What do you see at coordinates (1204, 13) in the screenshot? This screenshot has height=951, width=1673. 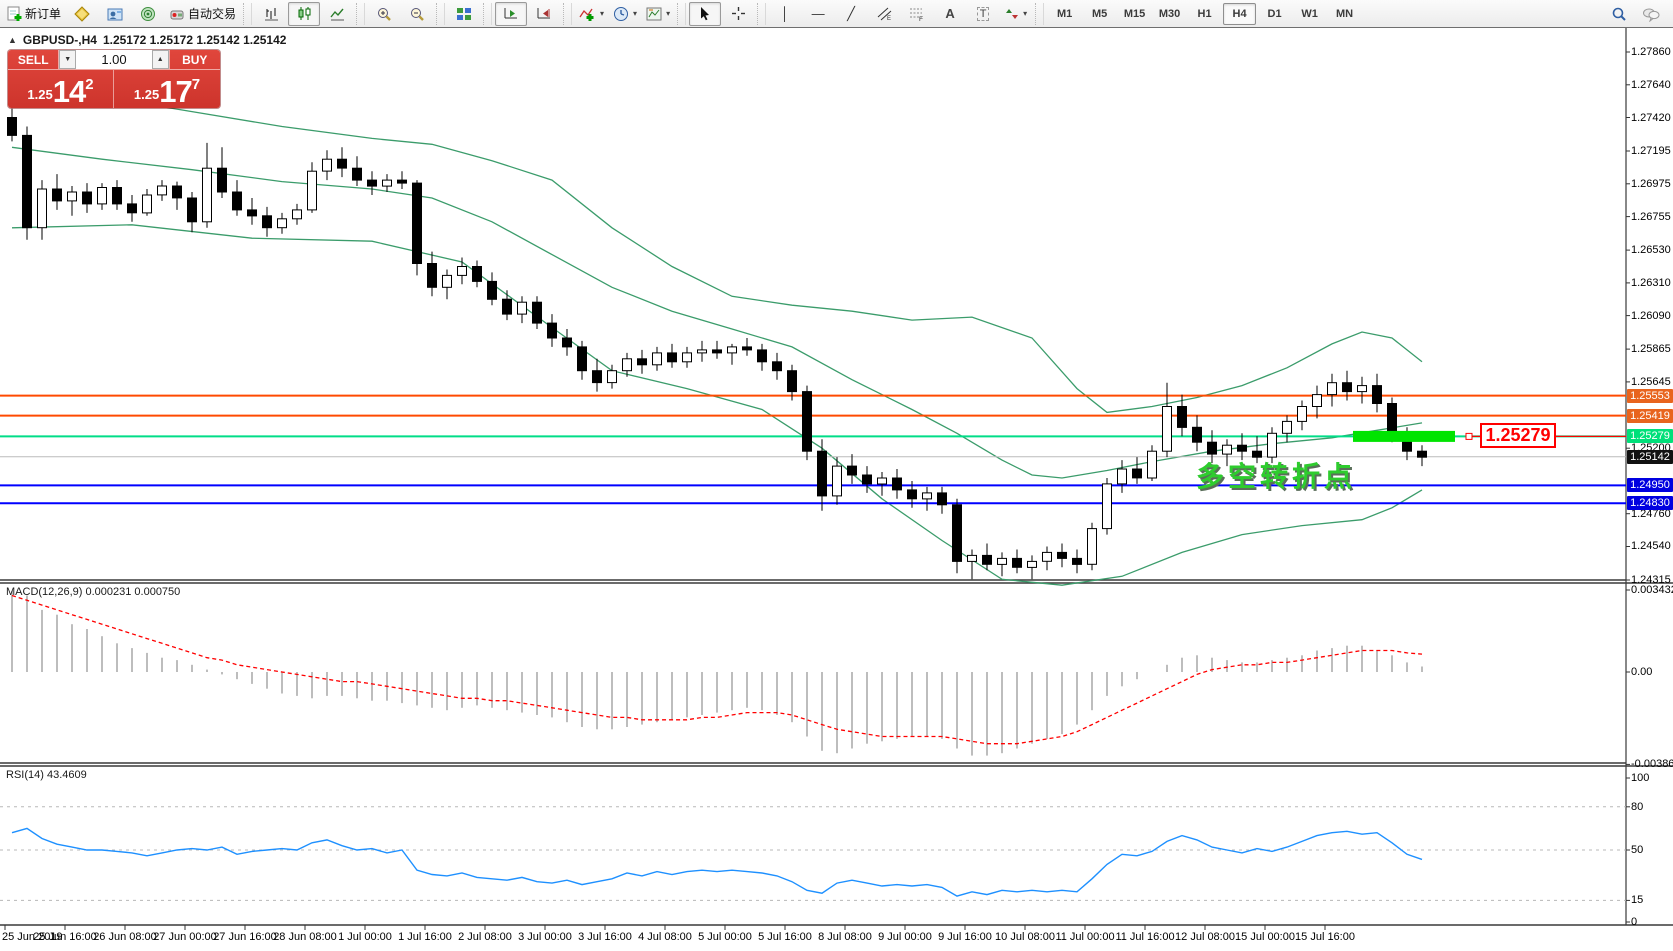 I see `timeframe-h1: H1` at bounding box center [1204, 13].